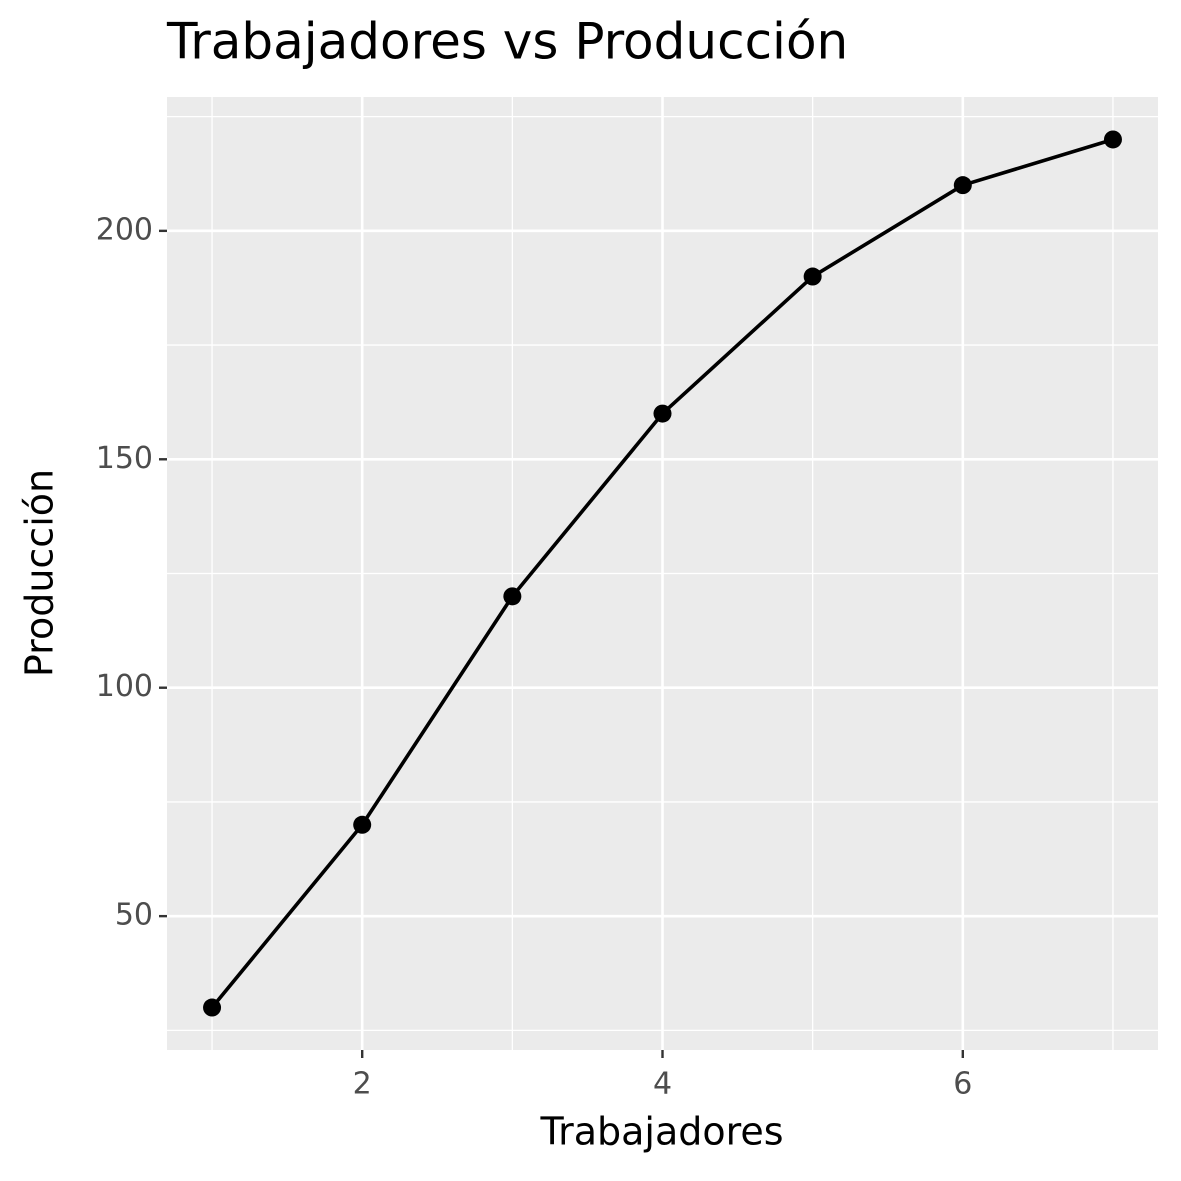 The image size is (1181, 1181). Describe the element at coordinates (507, 42) in the screenshot. I see `chart-title: Trabajadores vs Producción` at that location.